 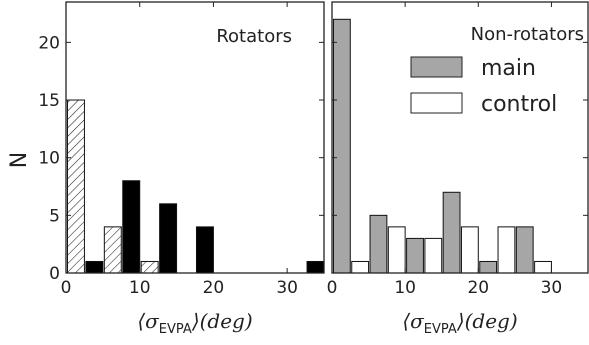 What do you see at coordinates (19, 160) in the screenshot?
I see `y-axis-label: N` at bounding box center [19, 160].